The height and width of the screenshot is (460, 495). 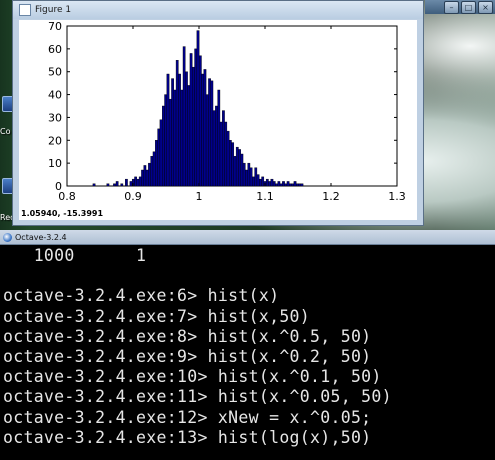 What do you see at coordinates (55, 163) in the screenshot?
I see `y-tick-label: 10` at bounding box center [55, 163].